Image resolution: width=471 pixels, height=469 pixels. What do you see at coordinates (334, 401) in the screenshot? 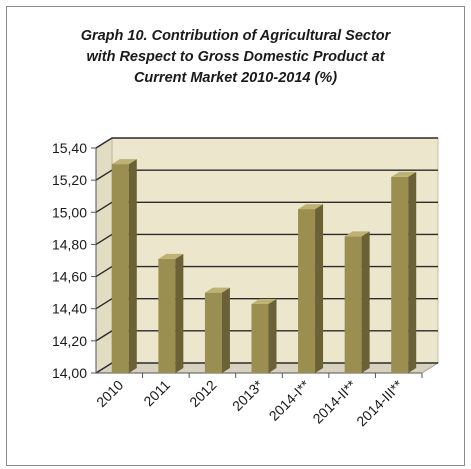
I see `x-tick-label: 2014-II**` at bounding box center [334, 401].